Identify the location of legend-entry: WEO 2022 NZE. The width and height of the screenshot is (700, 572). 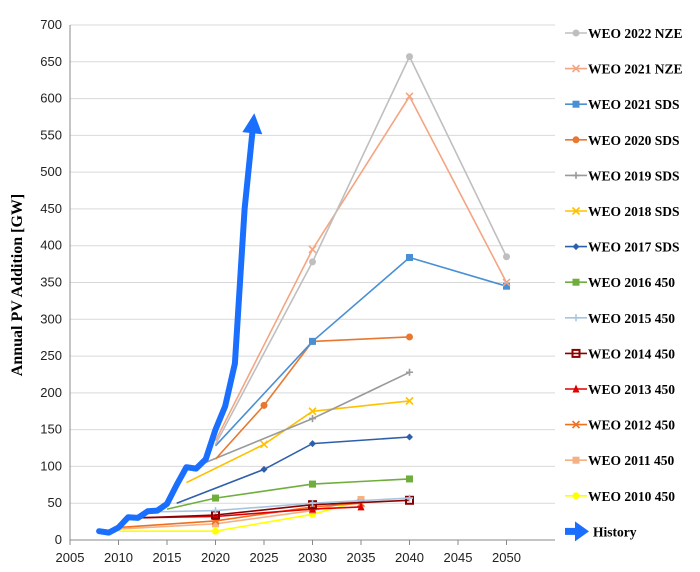
(624, 33).